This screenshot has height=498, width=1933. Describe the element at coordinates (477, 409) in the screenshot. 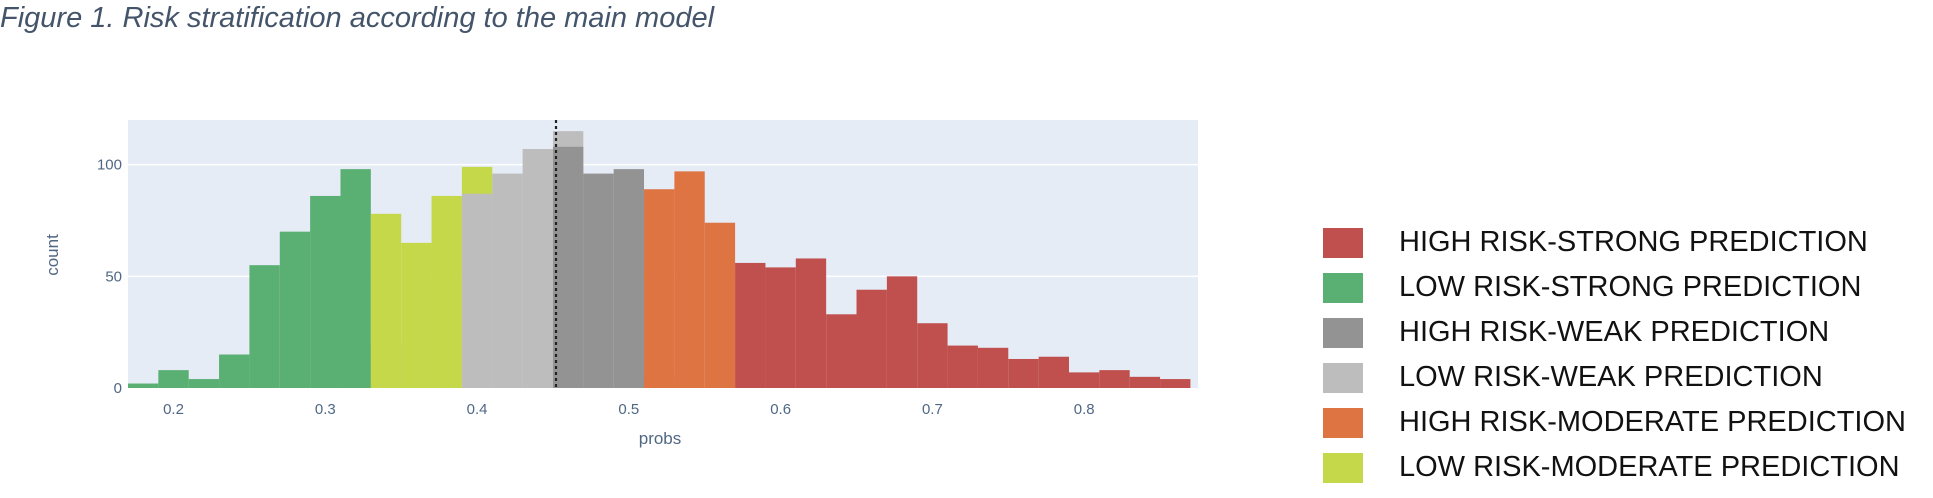

I see `x-tick-label: 0.4` at that location.